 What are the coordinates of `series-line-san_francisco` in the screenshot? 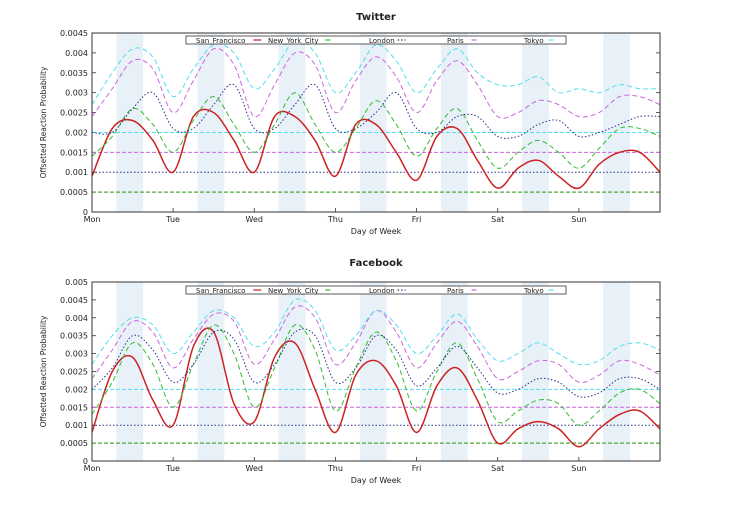 It's located at (376, 149).